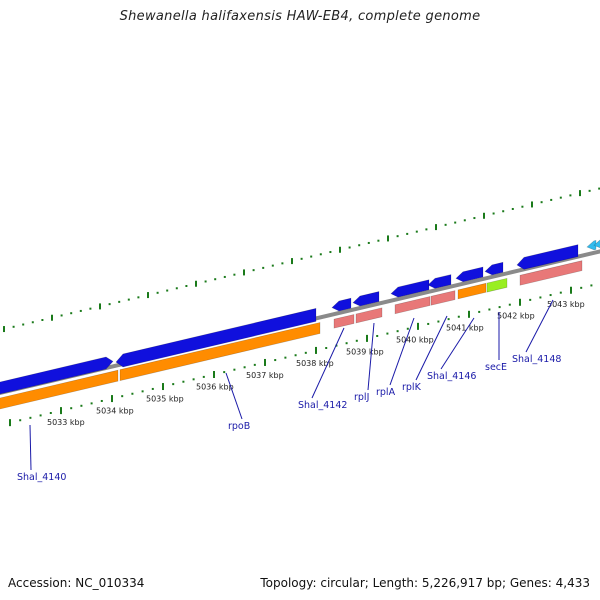  I want to click on kbp-label: 5039 kbp, so click(365, 351).